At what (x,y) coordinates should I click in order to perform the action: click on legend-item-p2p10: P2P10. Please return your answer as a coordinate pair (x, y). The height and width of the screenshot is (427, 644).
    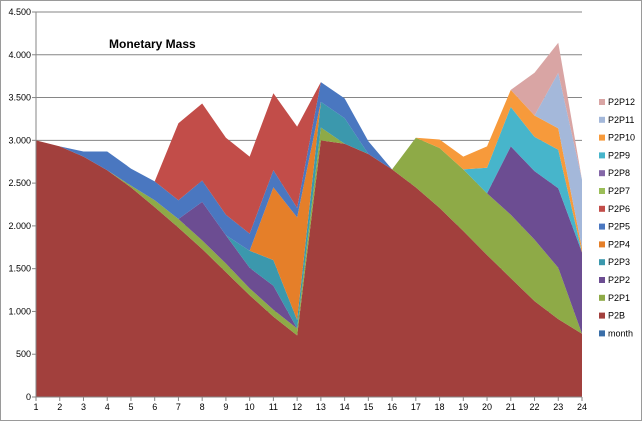
    Looking at the image, I should click on (617, 138).